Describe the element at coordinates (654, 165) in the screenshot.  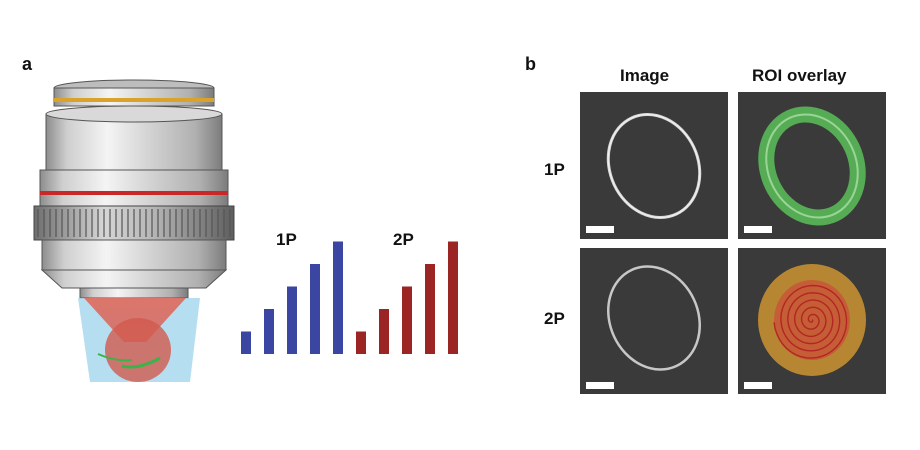
I see `micrograph-1p-image` at that location.